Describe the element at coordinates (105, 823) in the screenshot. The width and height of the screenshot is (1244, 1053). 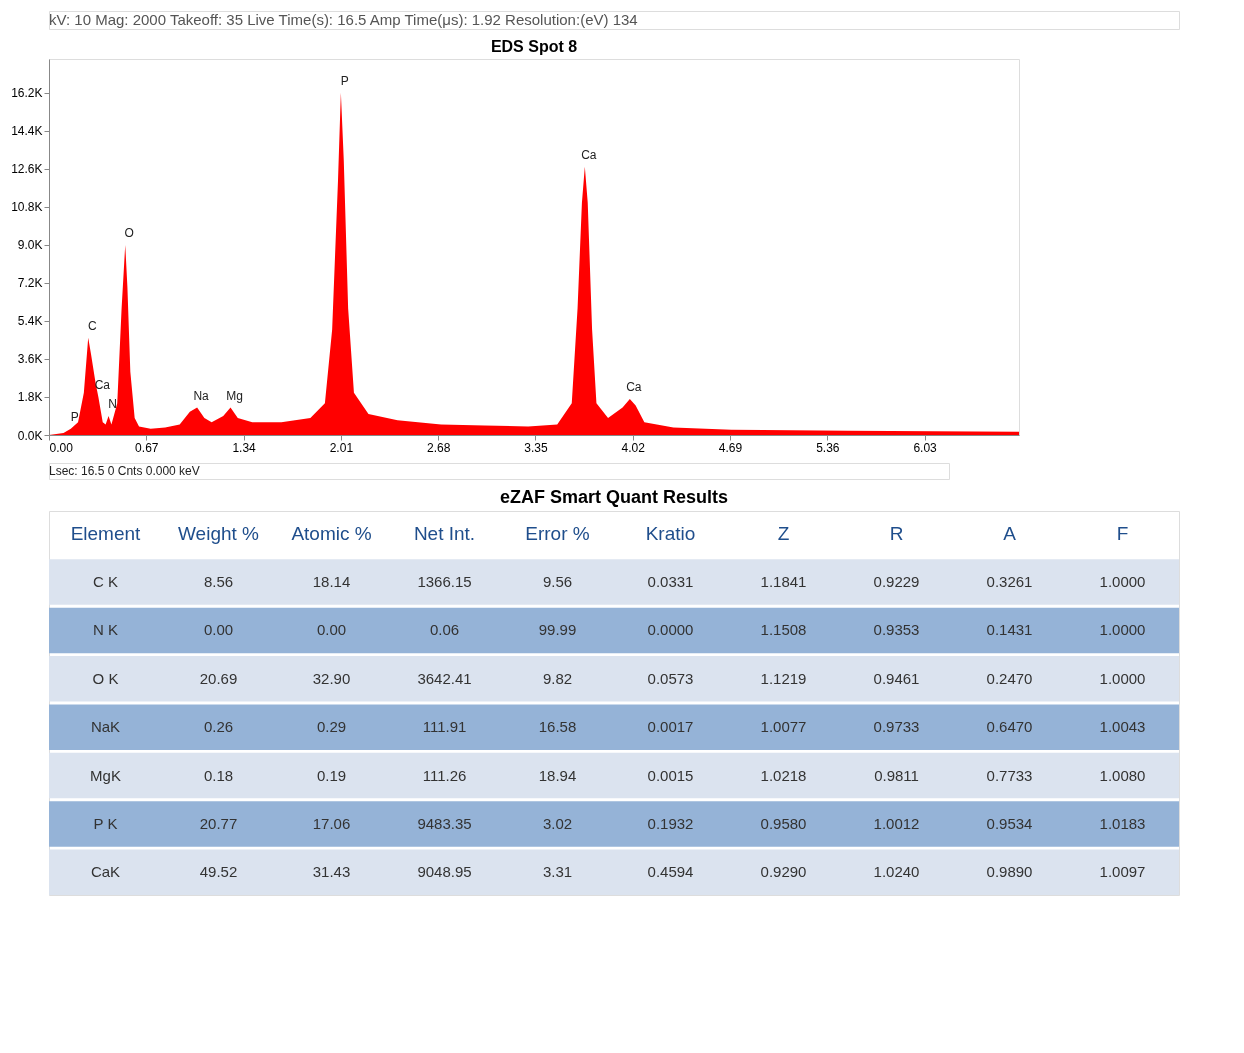
I see `category-label: P K` at that location.